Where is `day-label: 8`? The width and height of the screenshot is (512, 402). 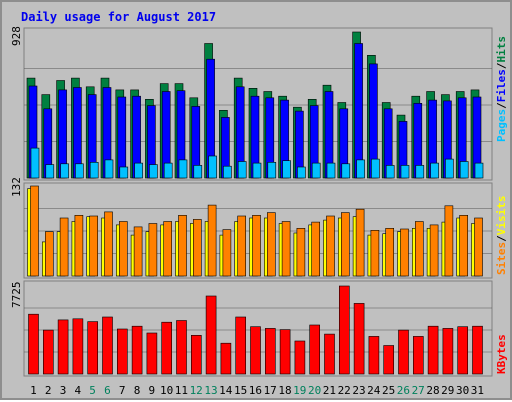
day-label: 8 is located at coordinates (137, 390).